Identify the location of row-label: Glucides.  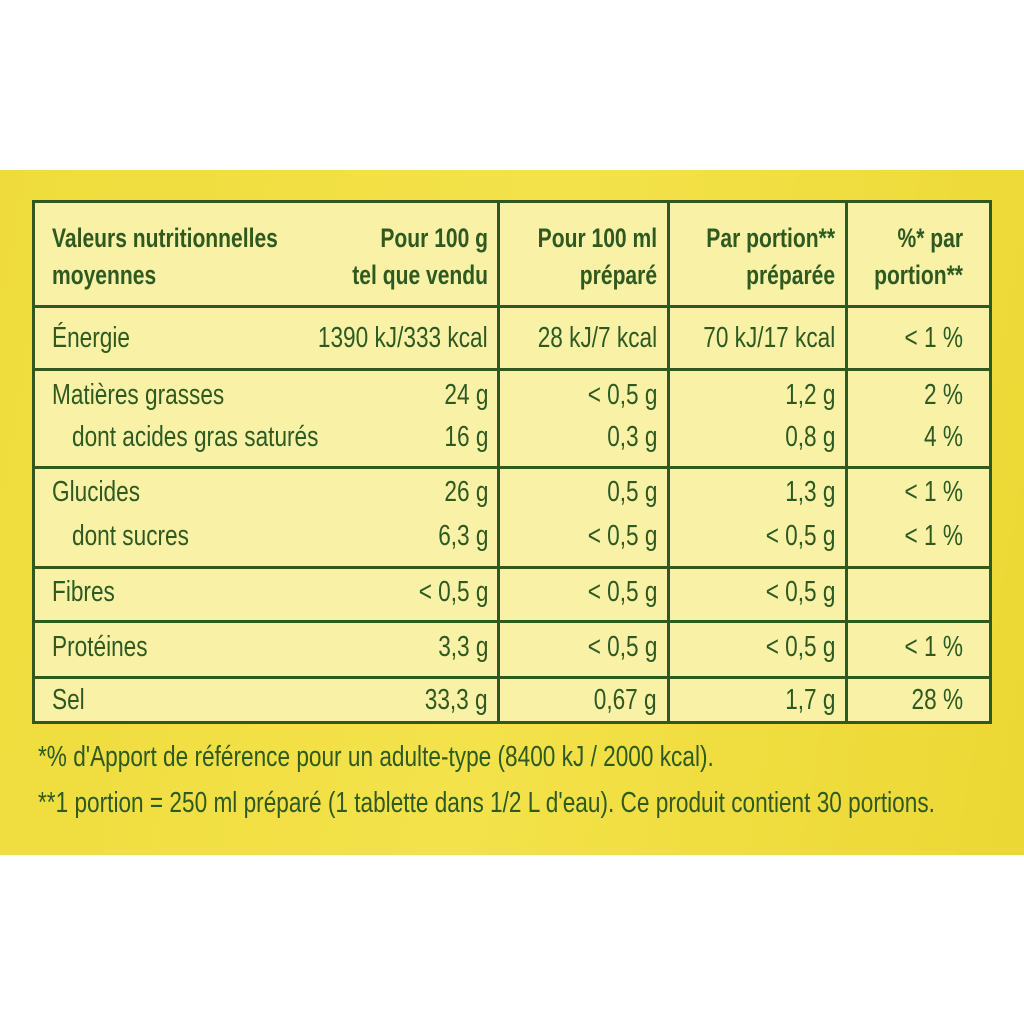
(96, 492).